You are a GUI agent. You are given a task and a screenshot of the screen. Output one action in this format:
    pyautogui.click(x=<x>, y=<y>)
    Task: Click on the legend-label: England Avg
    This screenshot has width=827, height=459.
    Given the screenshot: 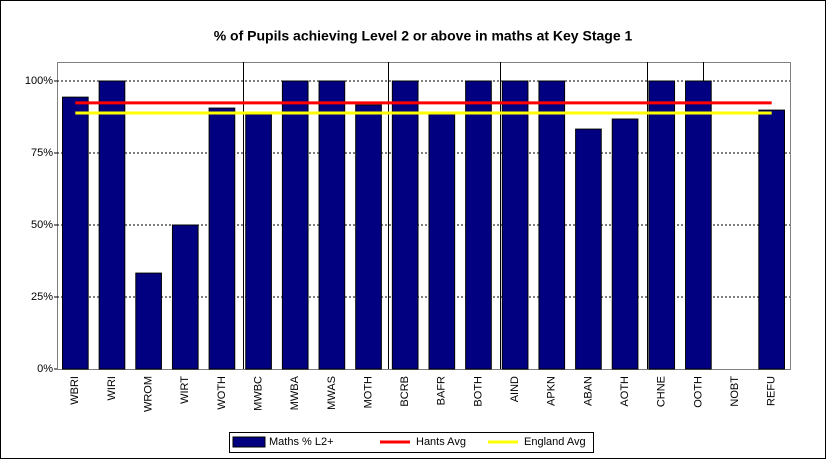 What is the action you would take?
    pyautogui.click(x=555, y=442)
    